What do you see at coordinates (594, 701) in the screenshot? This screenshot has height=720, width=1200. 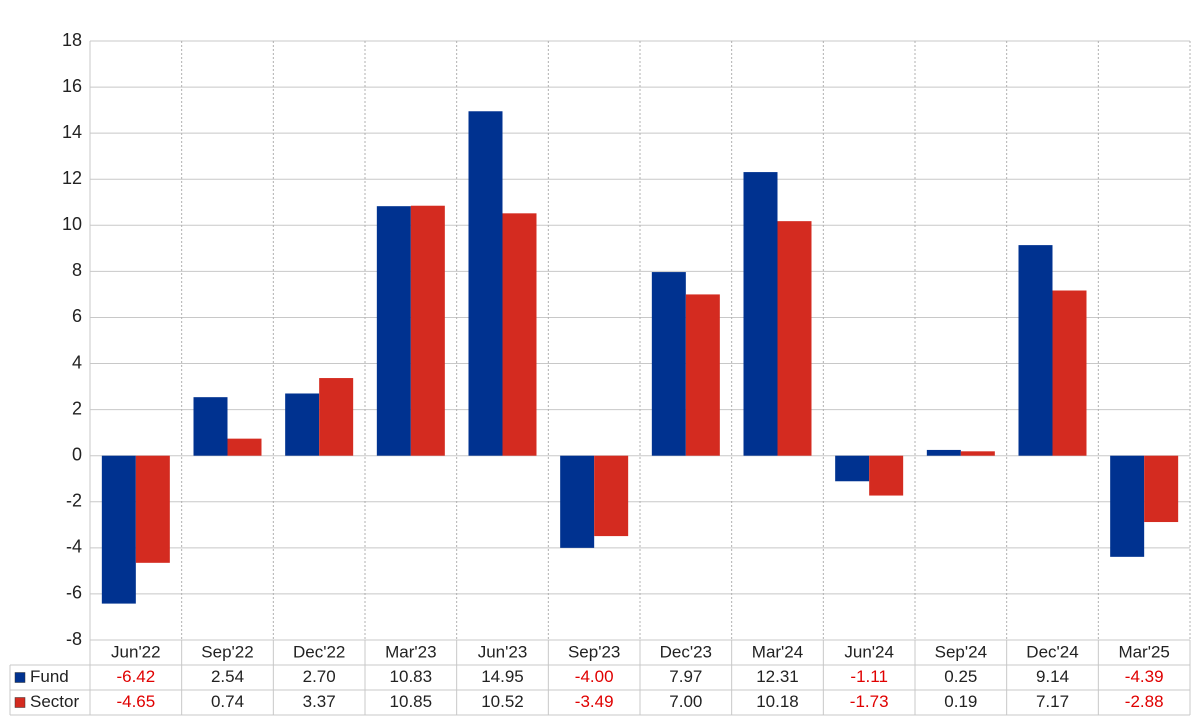 I see `table-value: -3.49` at bounding box center [594, 701].